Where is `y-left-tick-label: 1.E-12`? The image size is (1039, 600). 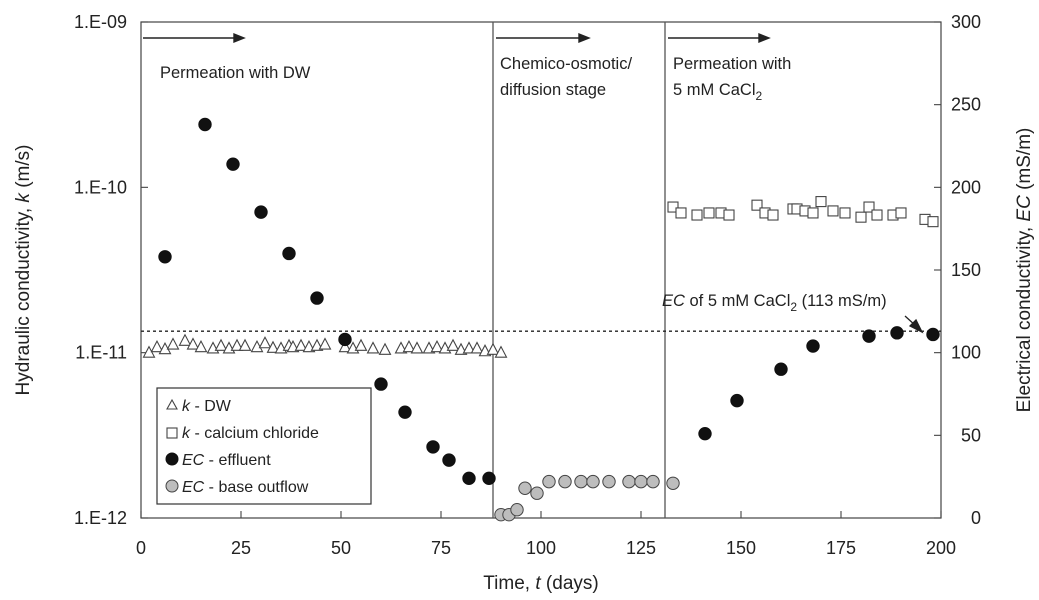 y-left-tick-label: 1.E-12 is located at coordinates (100, 518).